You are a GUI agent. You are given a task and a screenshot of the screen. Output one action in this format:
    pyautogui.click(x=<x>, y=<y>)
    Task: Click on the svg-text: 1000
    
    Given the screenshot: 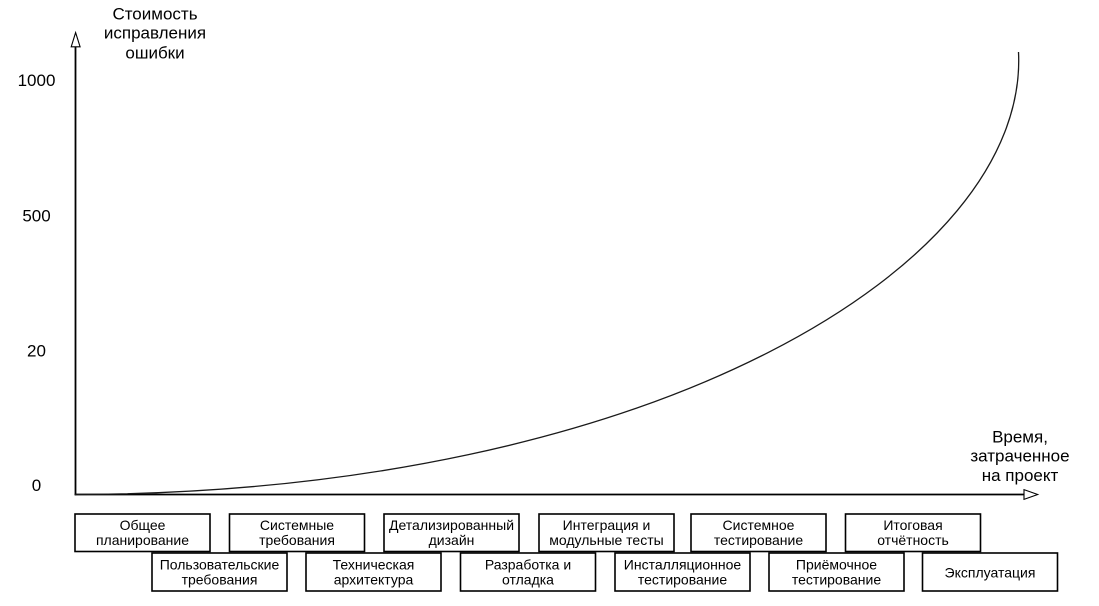 What is the action you would take?
    pyautogui.click(x=37, y=80)
    